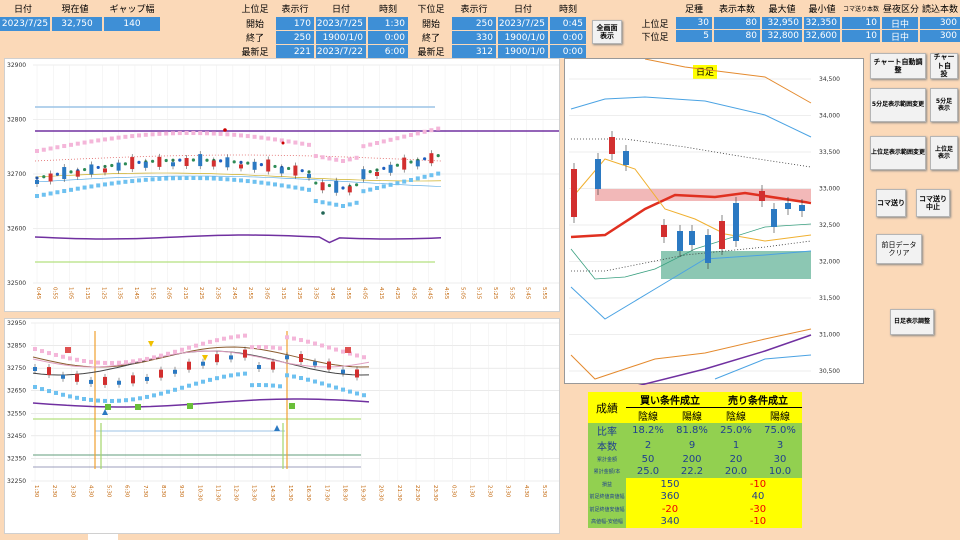 Image resolution: width=960 pixels, height=540 pixels. What do you see at coordinates (474, 51) in the screenshot?
I see `range-rows2-cell: 312` at bounding box center [474, 51].